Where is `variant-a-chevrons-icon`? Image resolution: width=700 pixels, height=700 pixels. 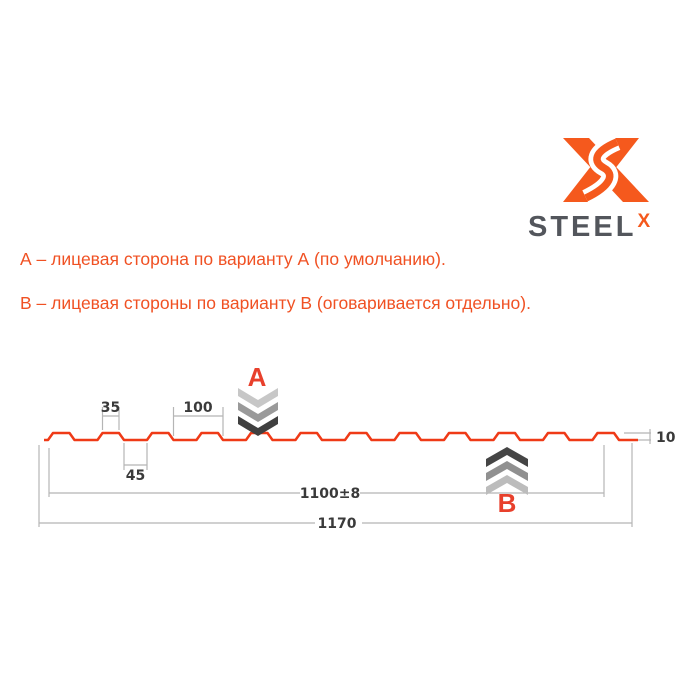 variant-a-chevrons-icon is located at coordinates (258, 412).